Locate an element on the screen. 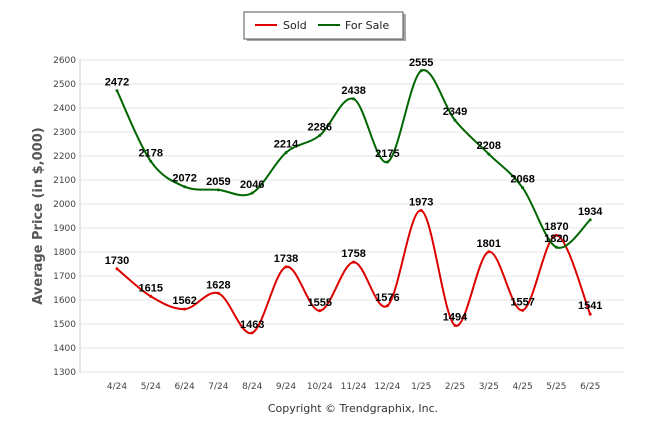 This screenshot has width=646, height=434. data-label: 2555 is located at coordinates (421, 63).